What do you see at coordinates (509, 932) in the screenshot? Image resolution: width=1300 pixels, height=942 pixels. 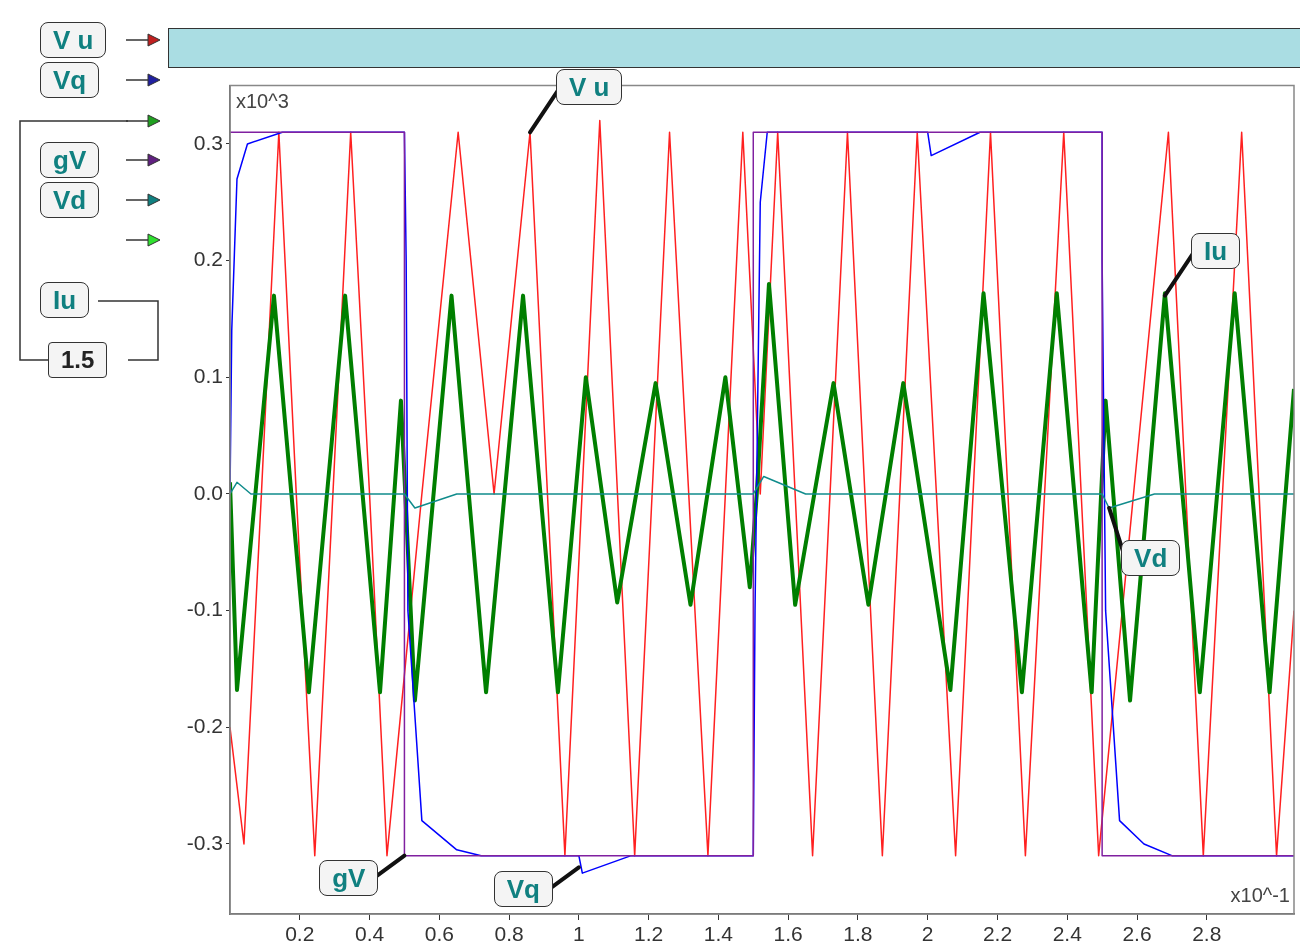 I see `x-tick-label: 0.8` at bounding box center [509, 932].